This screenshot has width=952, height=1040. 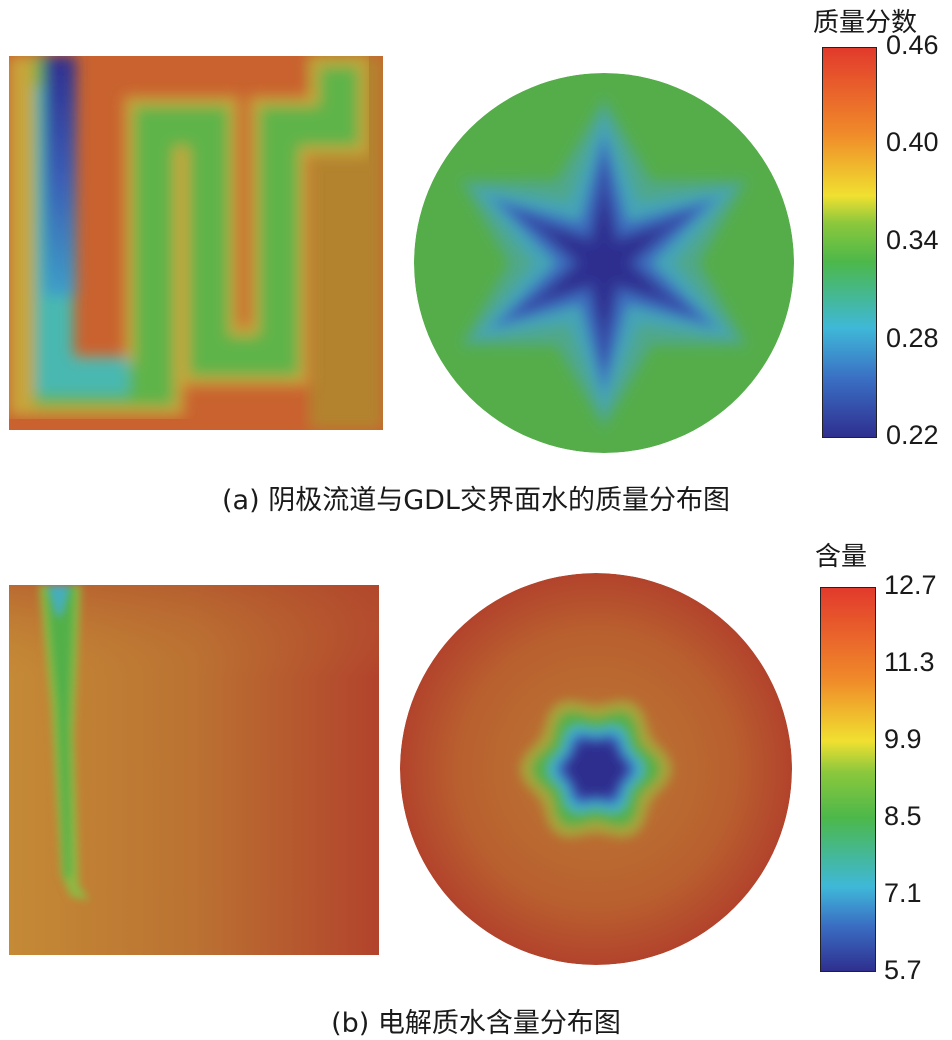 What do you see at coordinates (912, 338) in the screenshot?
I see `colorbar-a-tick-3: 0.28` at bounding box center [912, 338].